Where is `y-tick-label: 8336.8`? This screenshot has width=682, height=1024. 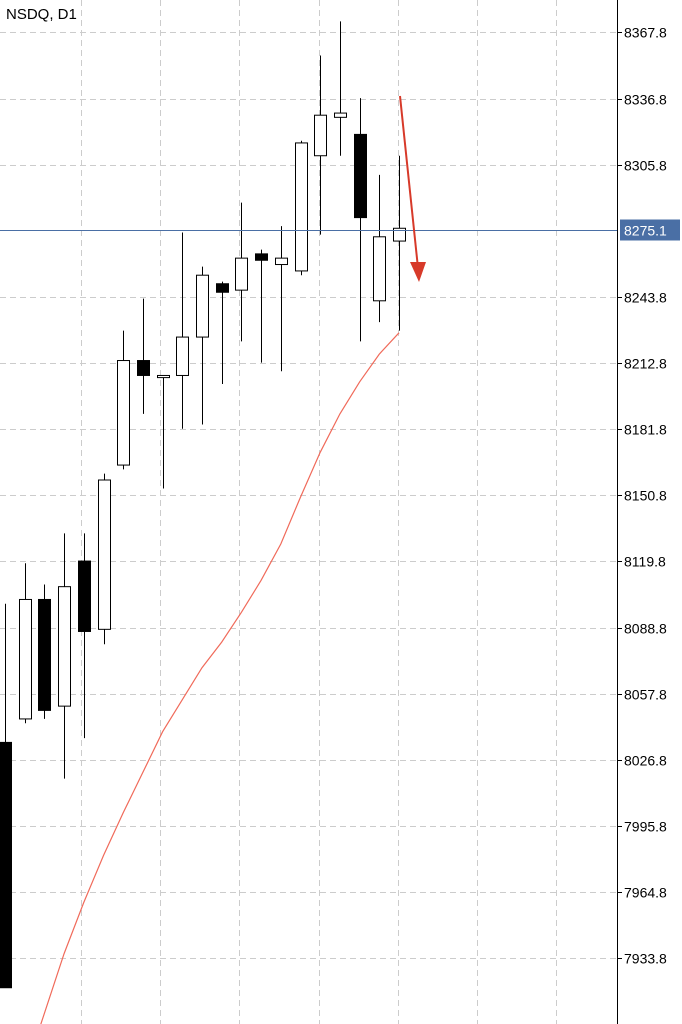
y-tick-label: 8336.8 is located at coordinates (645, 100).